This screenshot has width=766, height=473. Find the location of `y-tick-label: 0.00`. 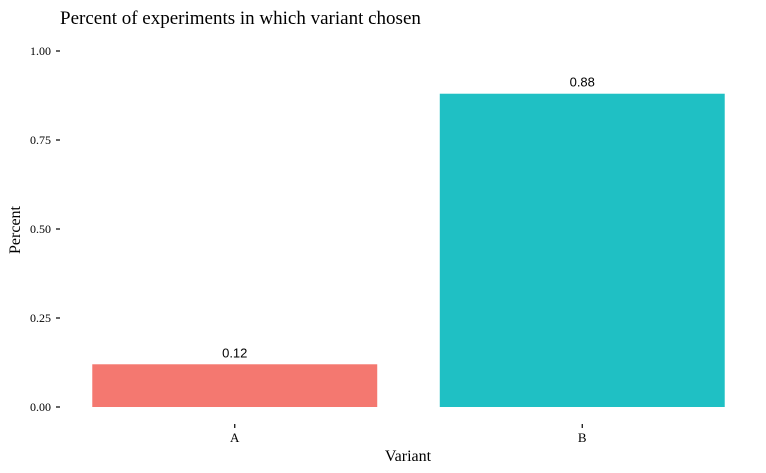

y-tick-label: 0.00 is located at coordinates (40, 407).